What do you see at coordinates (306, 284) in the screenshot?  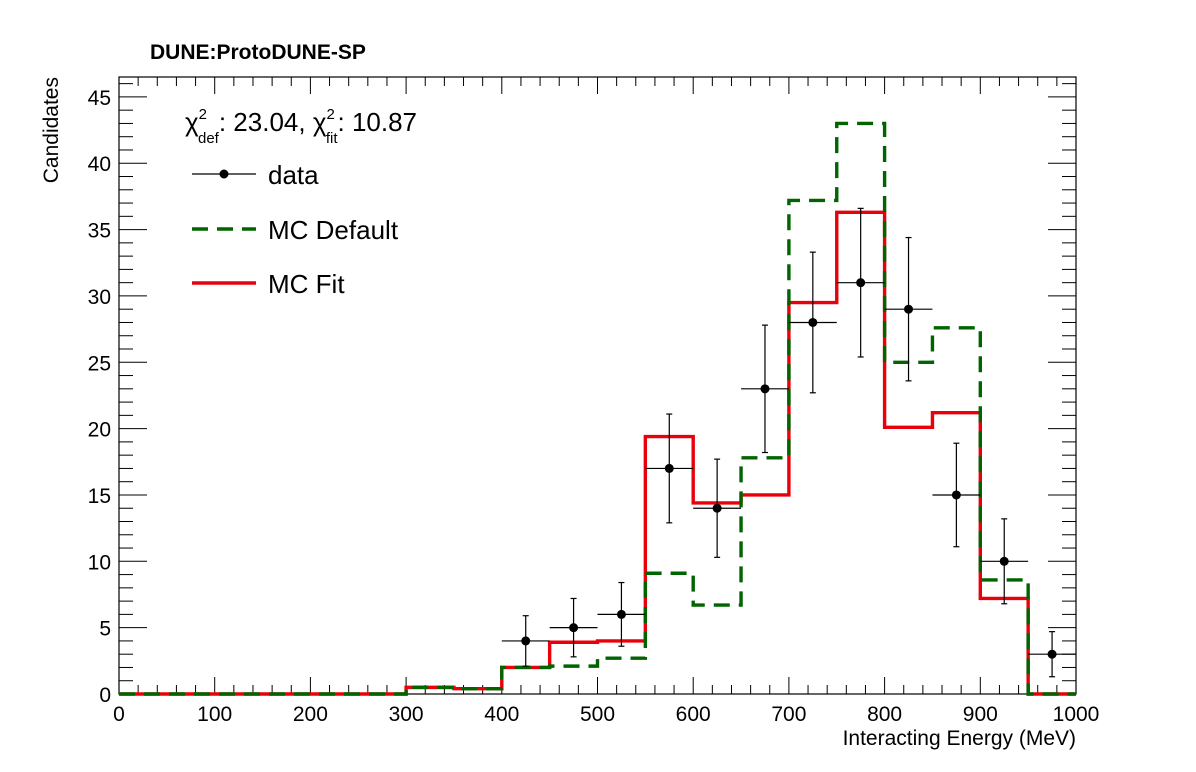 I see `legend-label: MC Fit` at bounding box center [306, 284].